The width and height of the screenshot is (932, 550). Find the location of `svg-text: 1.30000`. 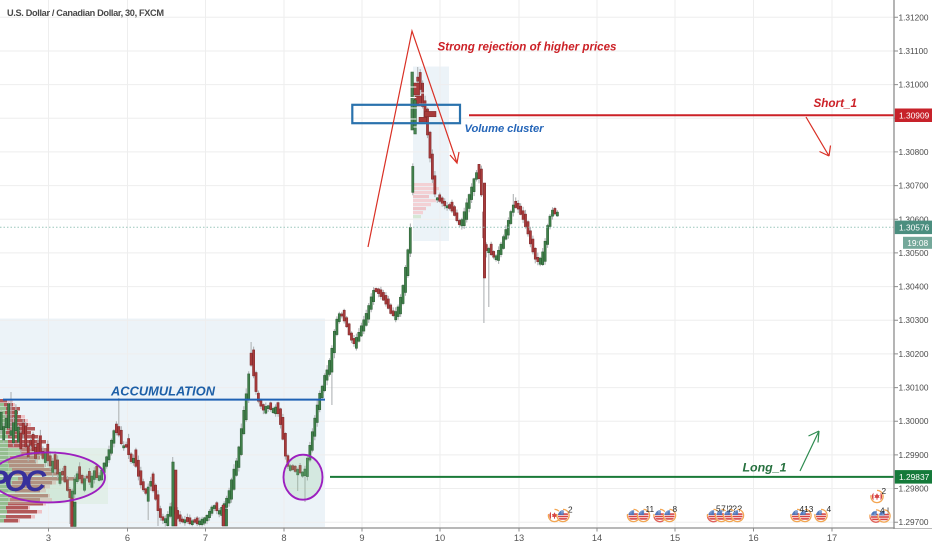

svg-text: 1.30000 is located at coordinates (914, 421).